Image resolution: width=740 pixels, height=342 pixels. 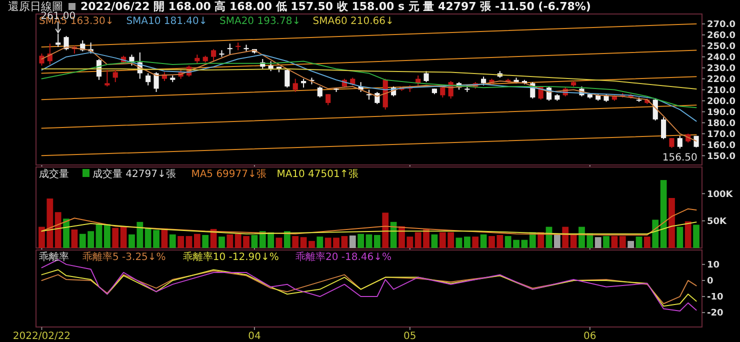 What do you see at coordinates (134, 174) in the screenshot?
I see `legend-label: 成交量 42797↓張` at bounding box center [134, 174].